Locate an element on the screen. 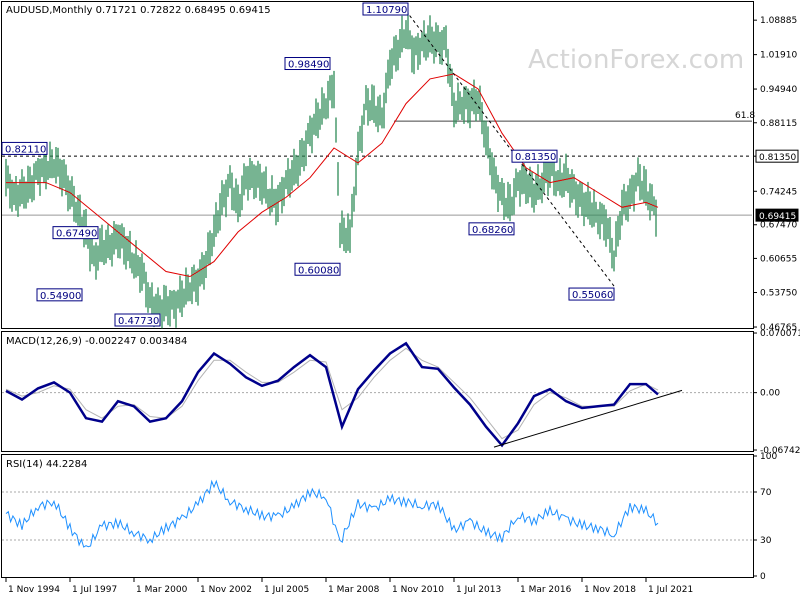 This screenshot has height=600, width=800. x-tick-label: 1 Nov 2010 is located at coordinates (418, 590).